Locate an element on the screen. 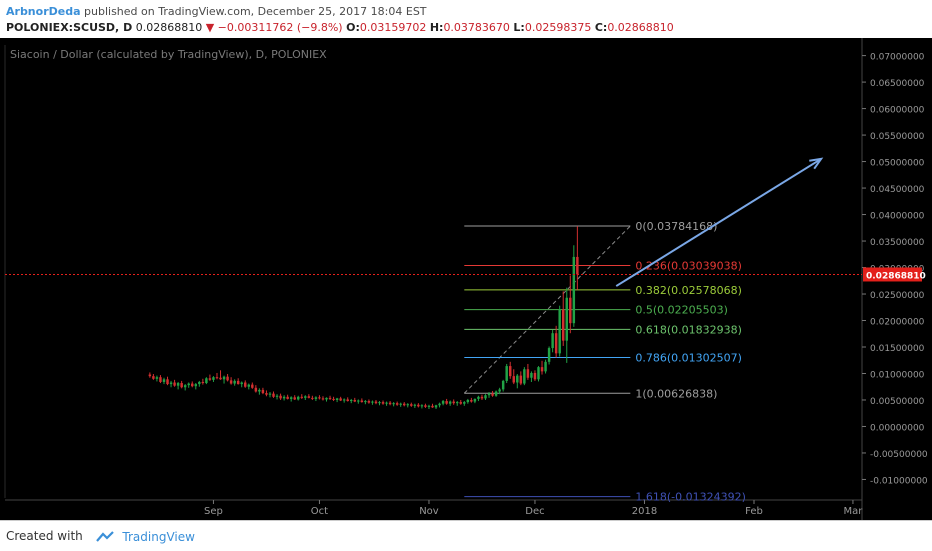 The image size is (932, 551). time-axis: Sep Oct Nov Dec 2018 Feb Mar is located at coordinates (533, 508).